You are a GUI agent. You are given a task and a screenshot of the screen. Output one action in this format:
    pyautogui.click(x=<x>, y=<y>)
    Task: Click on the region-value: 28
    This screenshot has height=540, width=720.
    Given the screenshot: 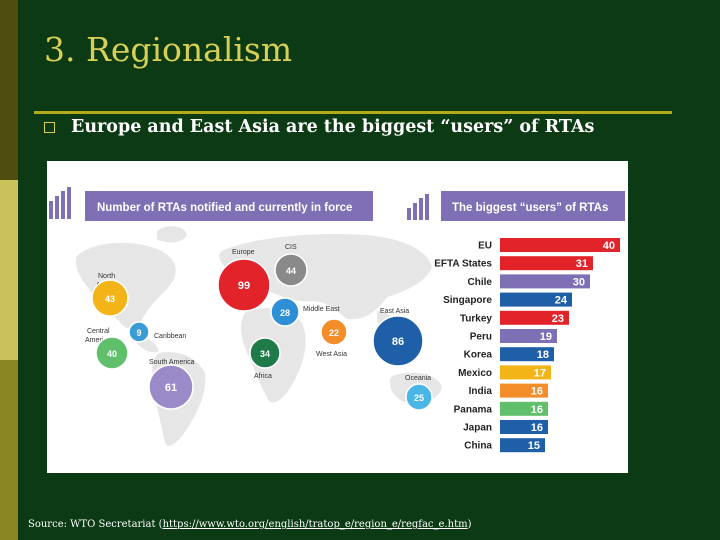 What is the action you would take?
    pyautogui.click(x=285, y=313)
    